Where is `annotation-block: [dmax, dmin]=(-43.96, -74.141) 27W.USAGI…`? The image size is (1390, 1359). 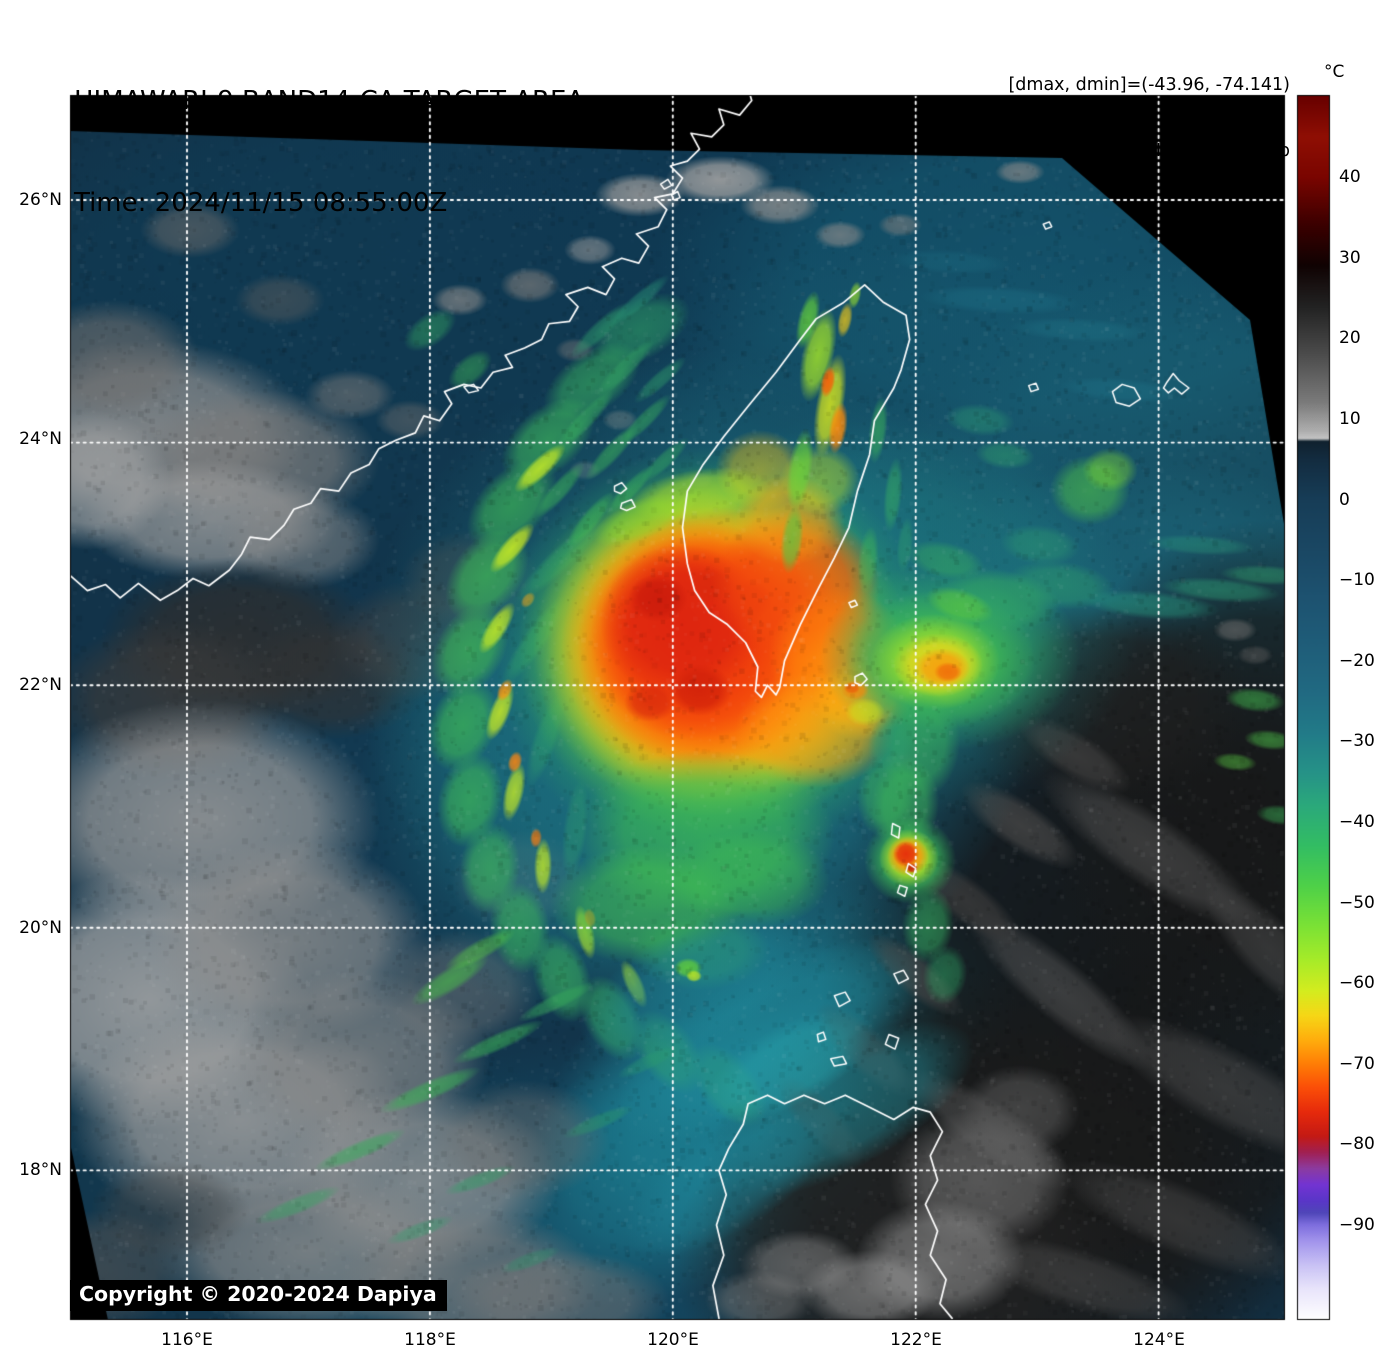 annotation-block: [dmax, dmin]=(-43.96, -74.141) 27W.USAGI… is located at coordinates (1149, 118).